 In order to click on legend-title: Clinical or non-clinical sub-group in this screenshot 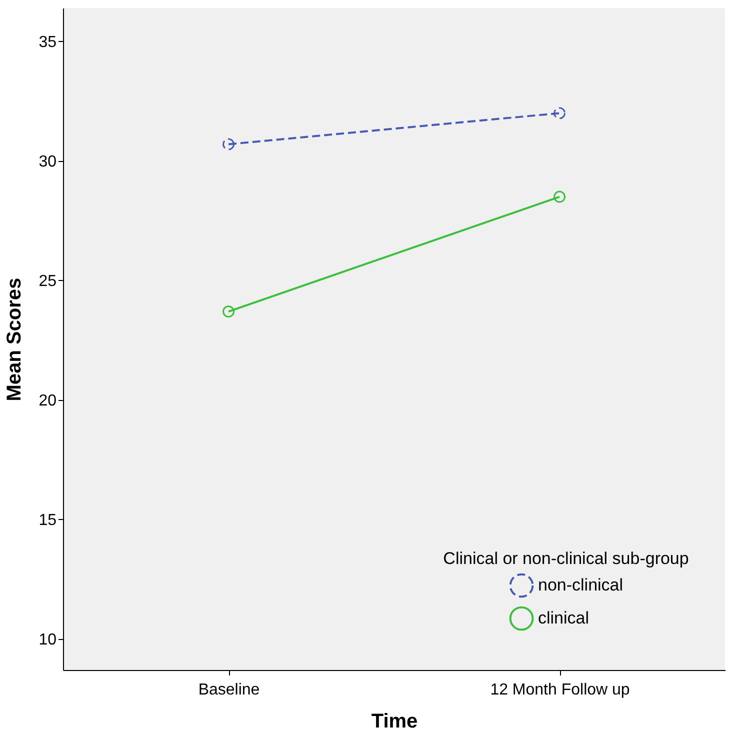, I will do `click(566, 558)`.